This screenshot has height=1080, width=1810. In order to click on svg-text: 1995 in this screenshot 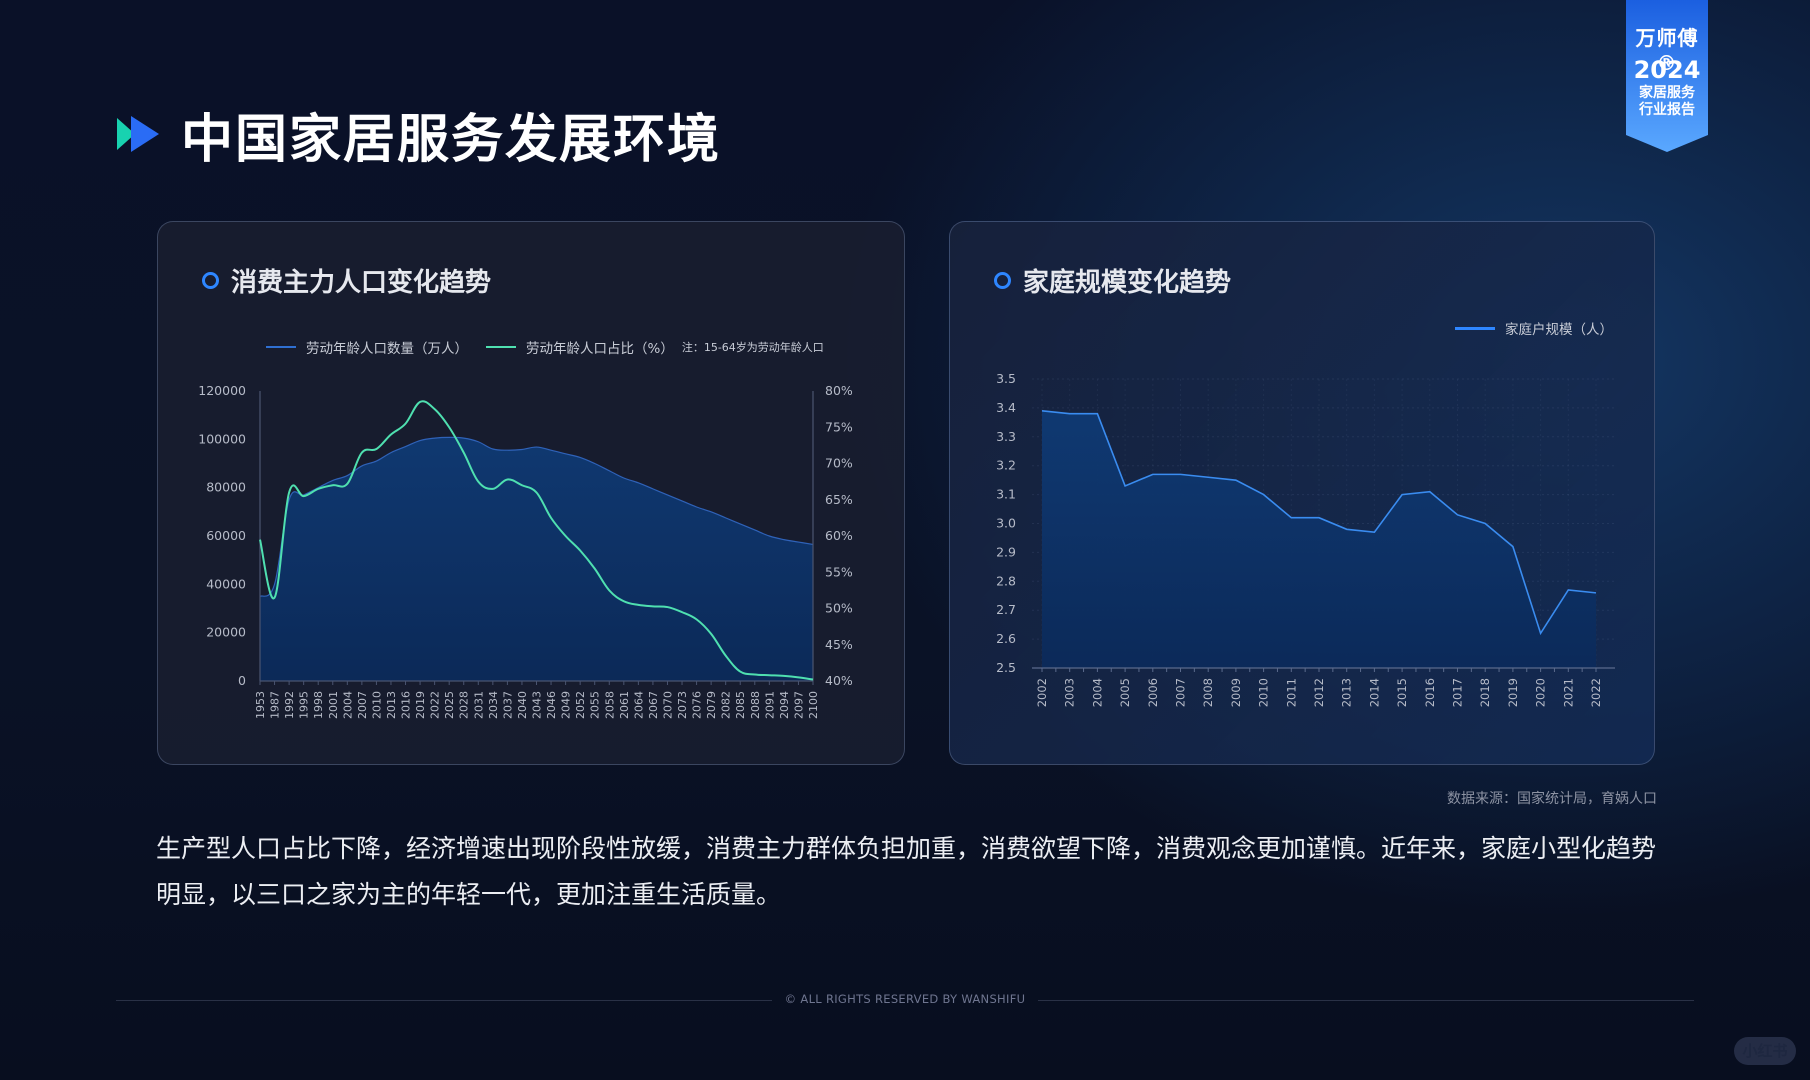, I will do `click(304, 705)`.